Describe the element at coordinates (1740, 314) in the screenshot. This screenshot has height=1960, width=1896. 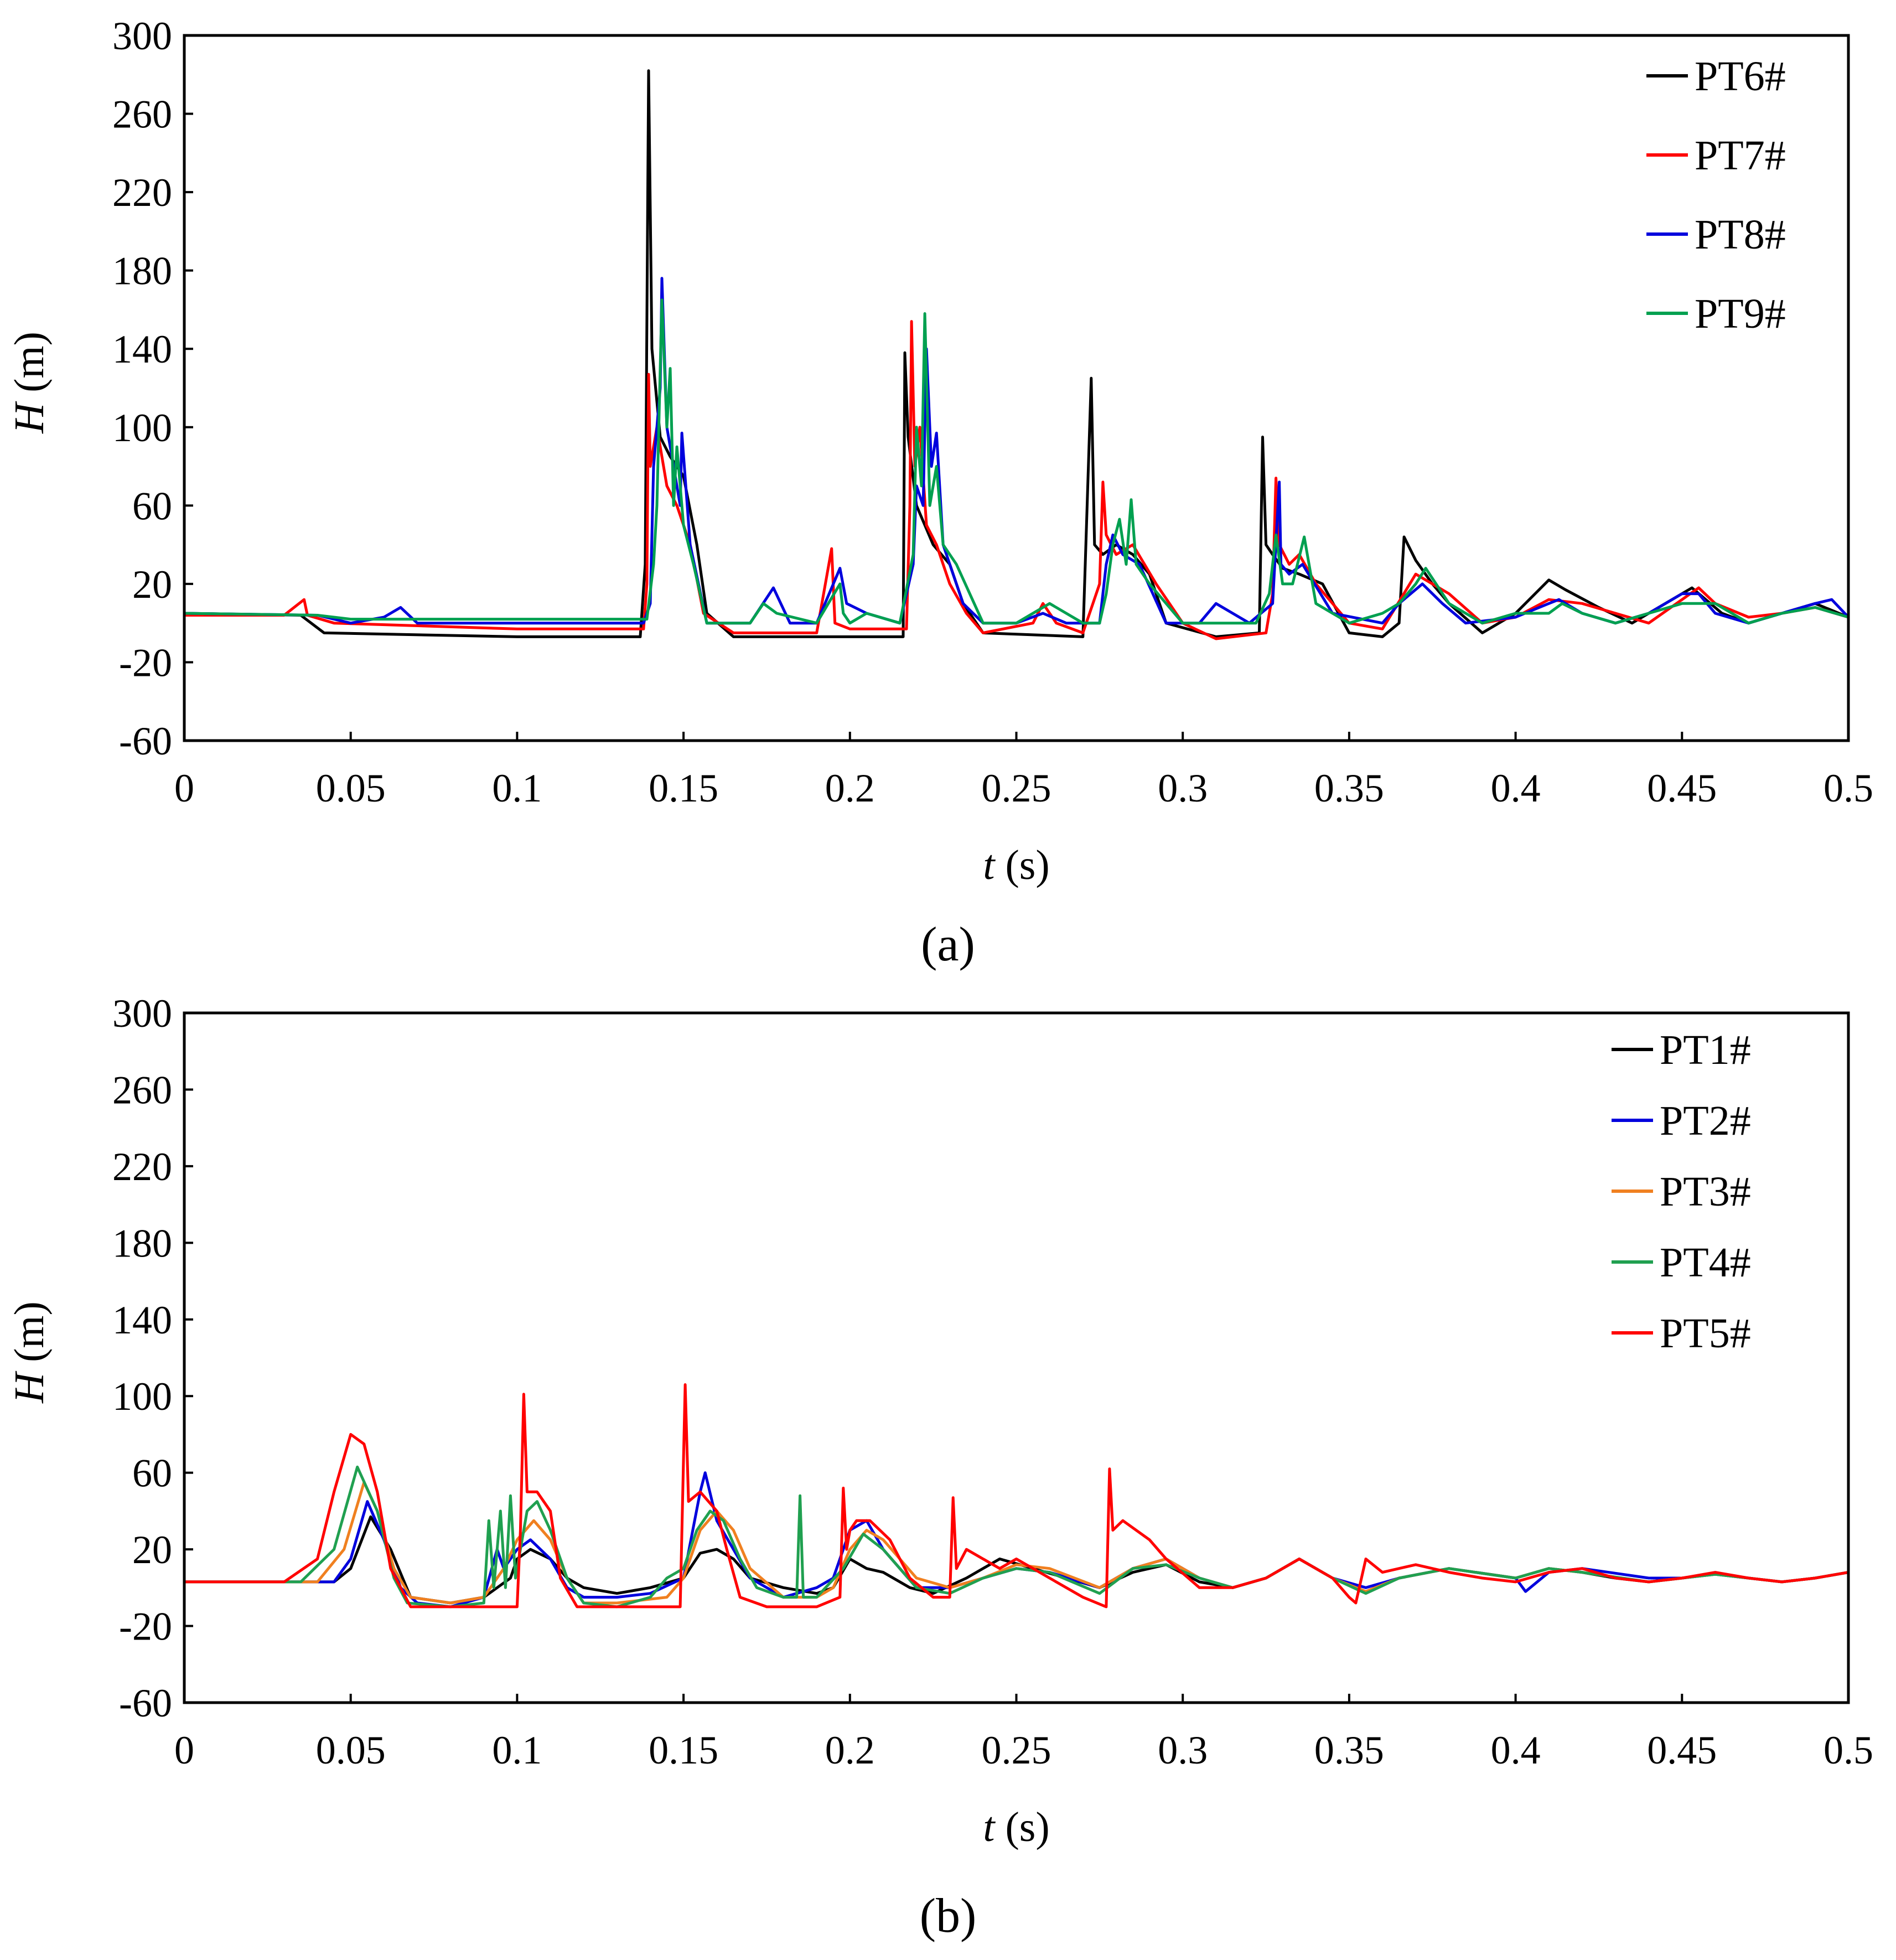
I see `legend-label: PT9#` at that location.